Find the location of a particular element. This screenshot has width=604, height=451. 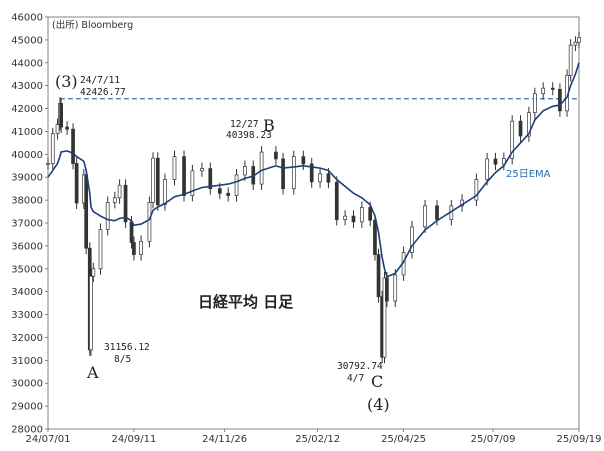

annotation-jul11: 24/7/11 42426.77 is located at coordinates (103, 86).